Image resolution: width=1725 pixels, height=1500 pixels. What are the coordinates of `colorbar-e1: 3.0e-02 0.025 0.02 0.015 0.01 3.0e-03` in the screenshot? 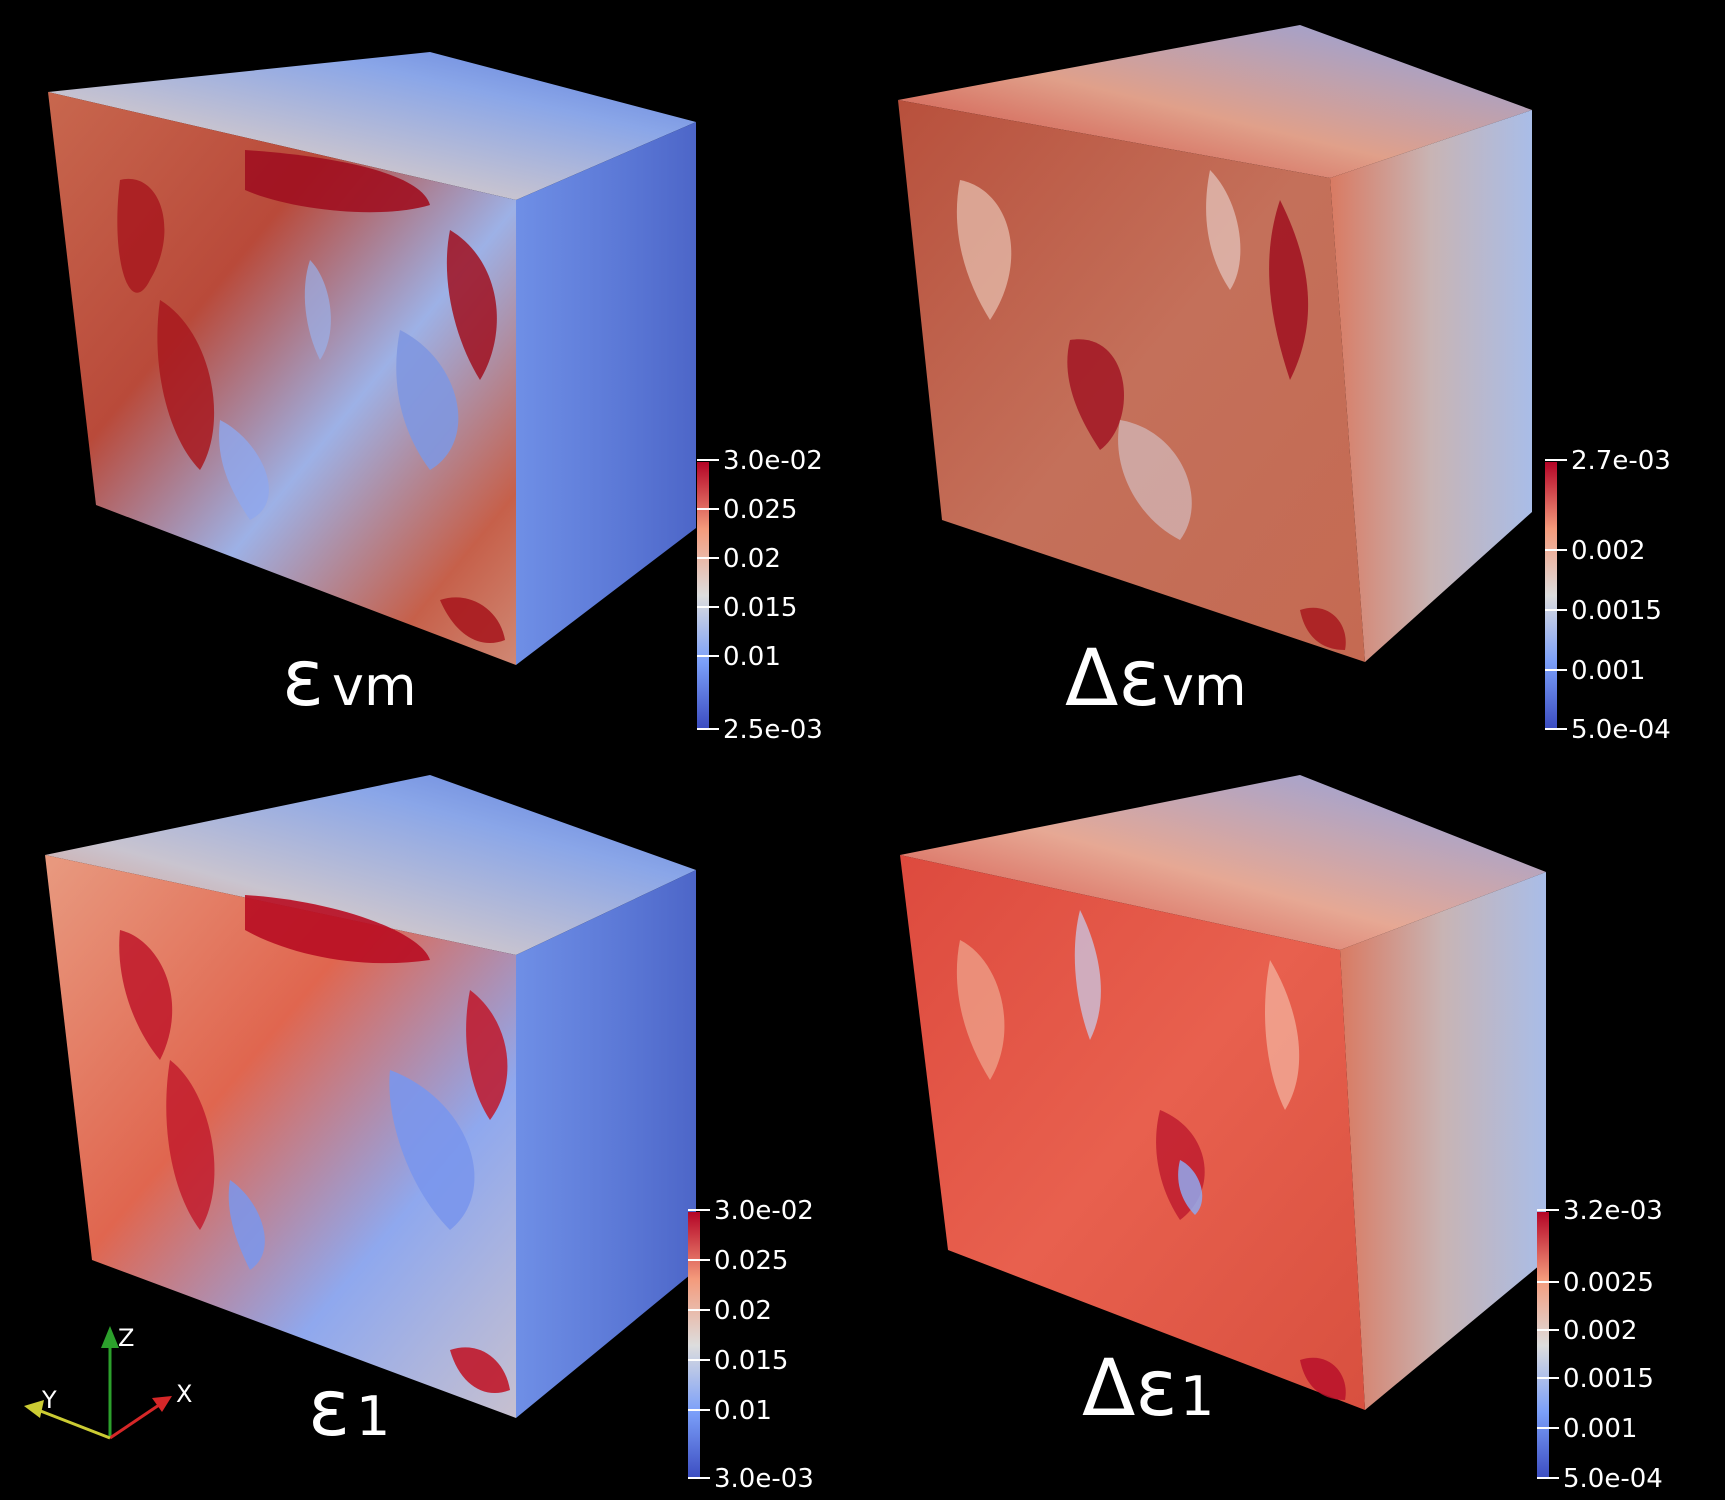 It's located at (751, 1345).